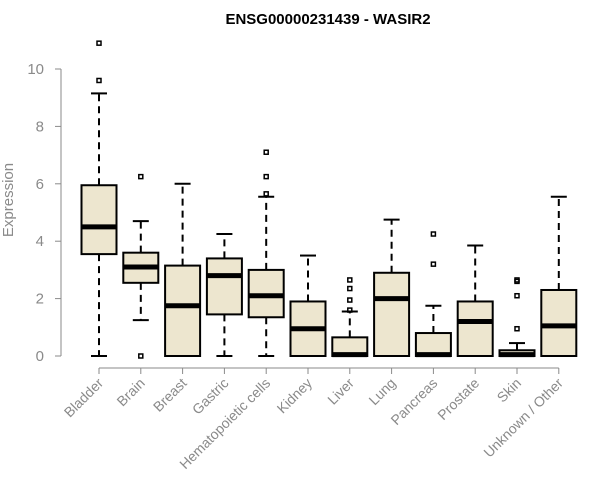  What do you see at coordinates (170, 395) in the screenshot?
I see `x-tick-label: Breast` at bounding box center [170, 395].